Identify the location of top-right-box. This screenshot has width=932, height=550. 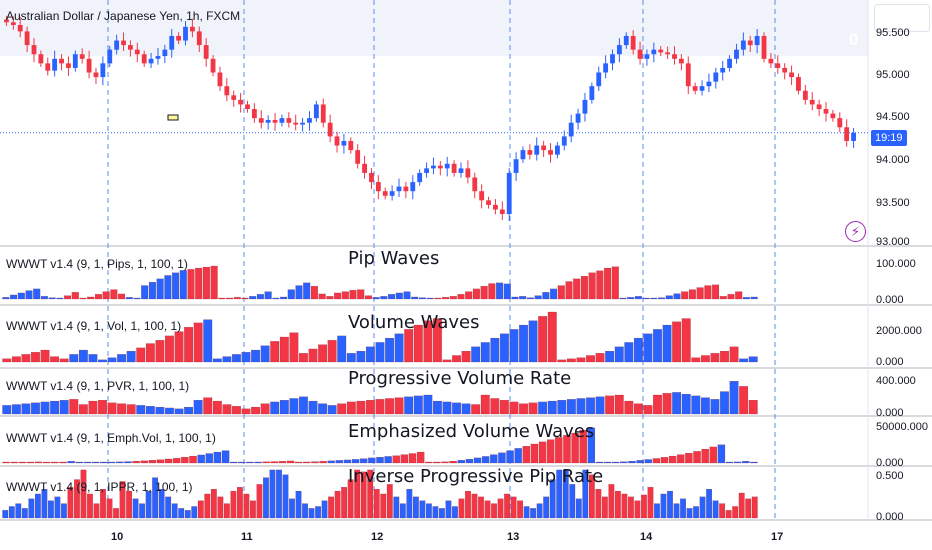
(902, 18).